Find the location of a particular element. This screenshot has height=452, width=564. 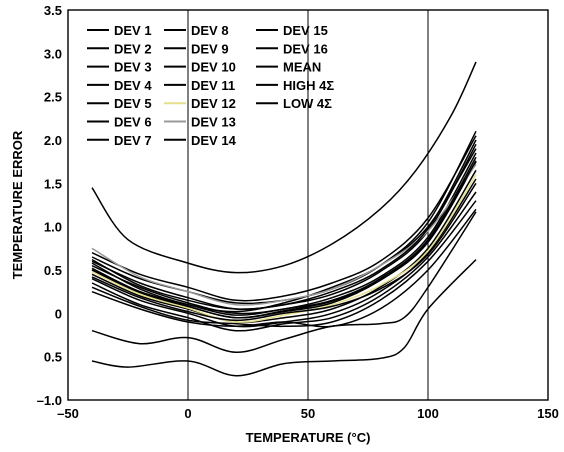

legend-label: DEV 8 is located at coordinates (210, 30).